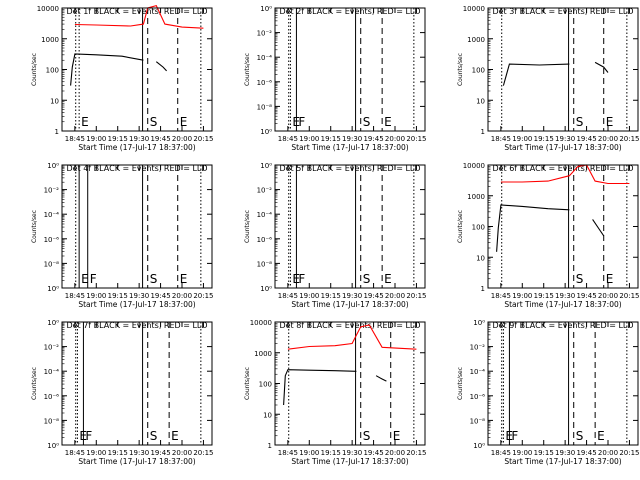  What do you see at coordinates (136, 325) in the screenshot?
I see `panel-title: Det 7f BLACK = Events, RED = LLD` at bounding box center [136, 325].